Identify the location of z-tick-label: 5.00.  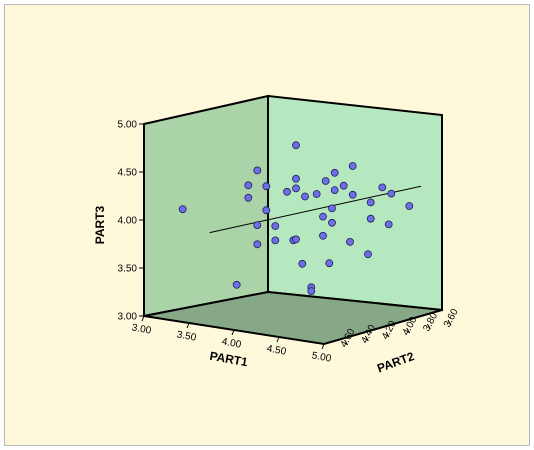
(128, 125).